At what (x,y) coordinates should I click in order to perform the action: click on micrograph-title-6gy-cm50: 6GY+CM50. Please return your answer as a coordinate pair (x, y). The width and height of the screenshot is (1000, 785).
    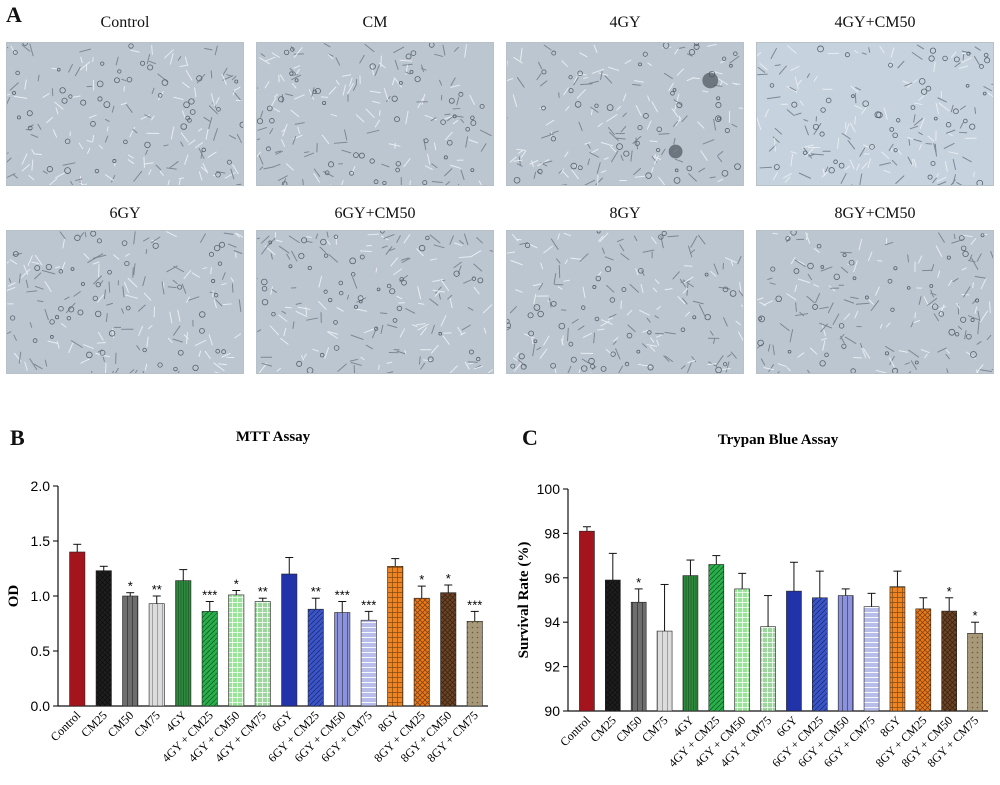
    Looking at the image, I should click on (375, 213).